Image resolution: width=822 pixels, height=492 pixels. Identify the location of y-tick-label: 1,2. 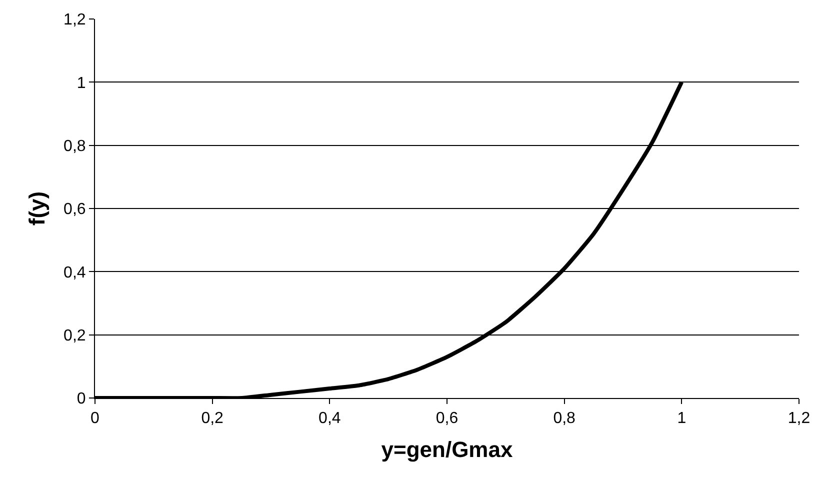
(75, 20).